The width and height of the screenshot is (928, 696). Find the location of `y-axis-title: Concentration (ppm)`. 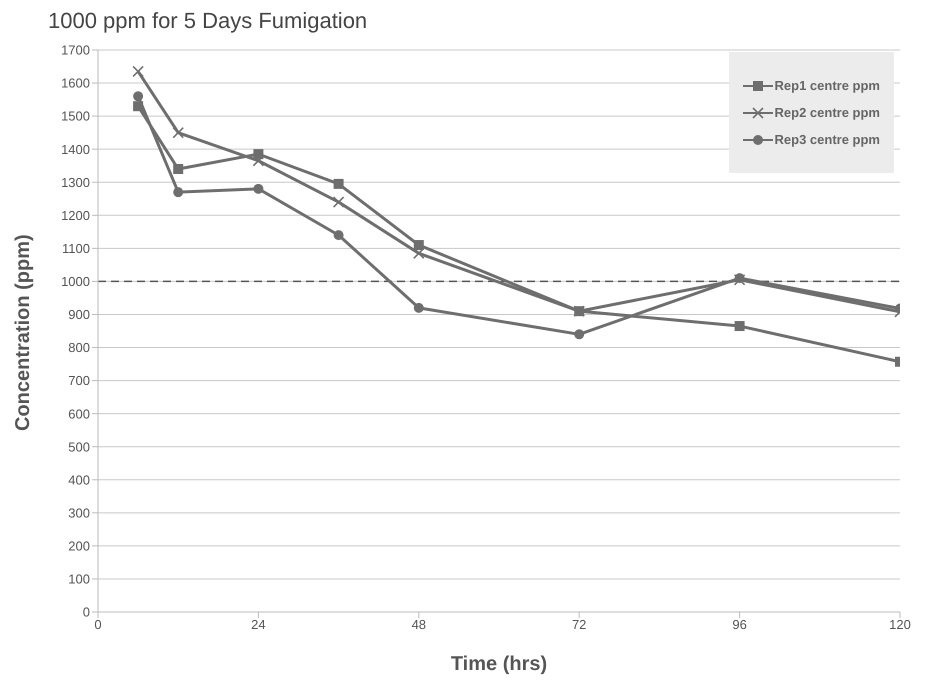

y-axis-title: Concentration (ppm) is located at coordinates (23, 332).